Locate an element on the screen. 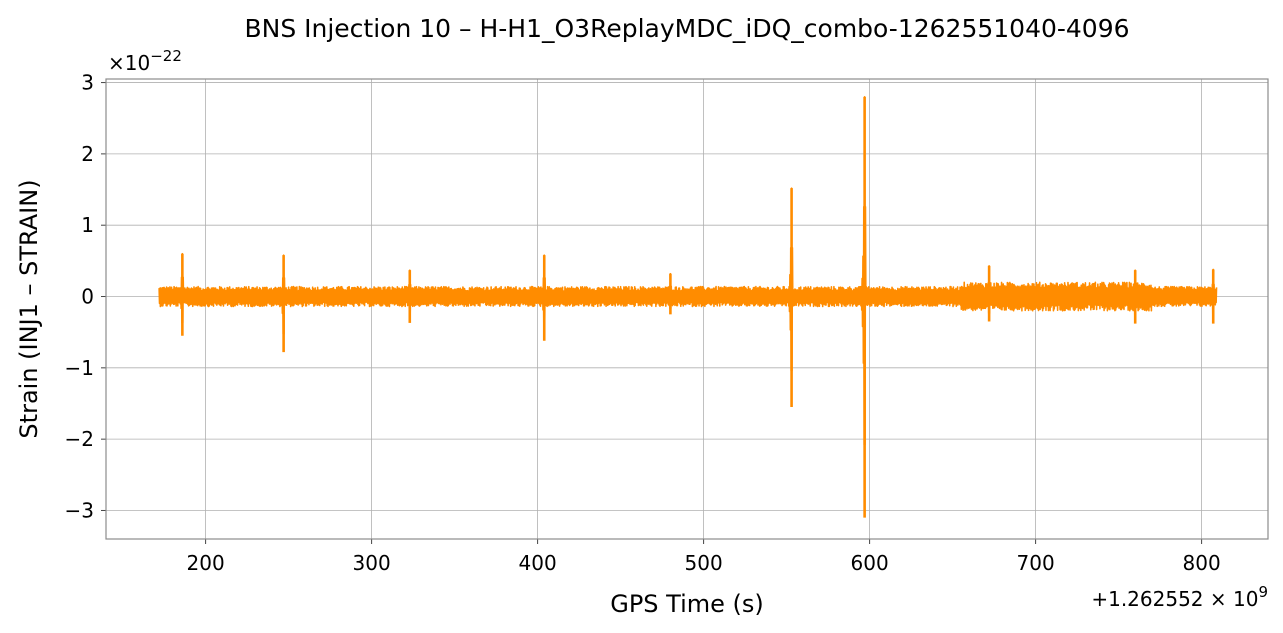 The width and height of the screenshot is (1283, 633). y-axis-title: Strain (INJ1 – STRAIN) is located at coordinates (29, 308).